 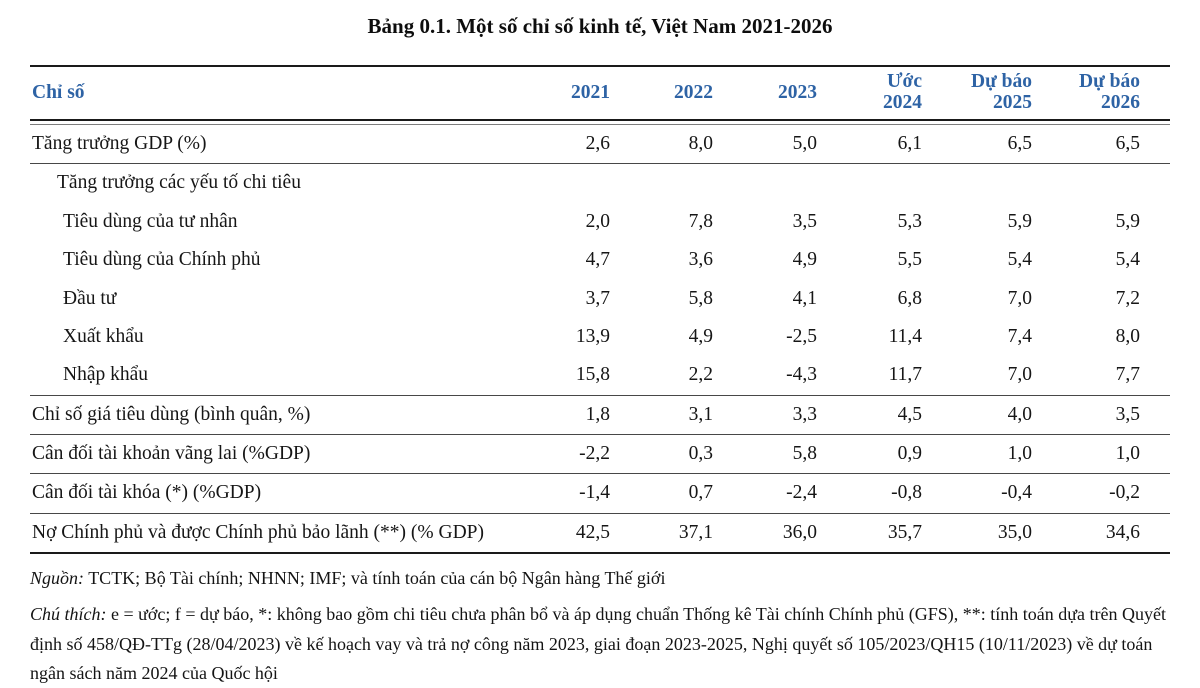 I want to click on cell-value: -0,4, so click(x=977, y=493).